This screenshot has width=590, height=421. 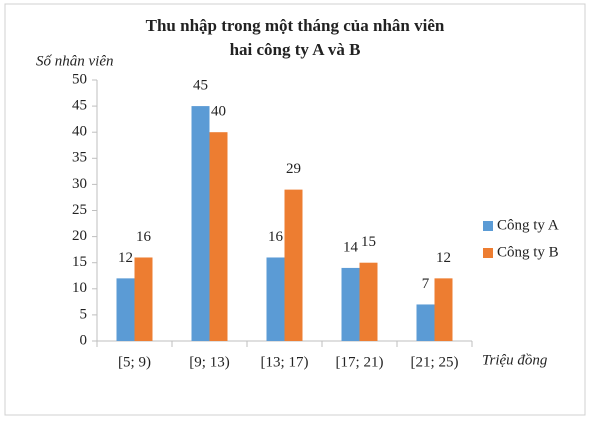 What do you see at coordinates (515, 360) in the screenshot?
I see `x-axis-label: Triệu đồng` at bounding box center [515, 360].